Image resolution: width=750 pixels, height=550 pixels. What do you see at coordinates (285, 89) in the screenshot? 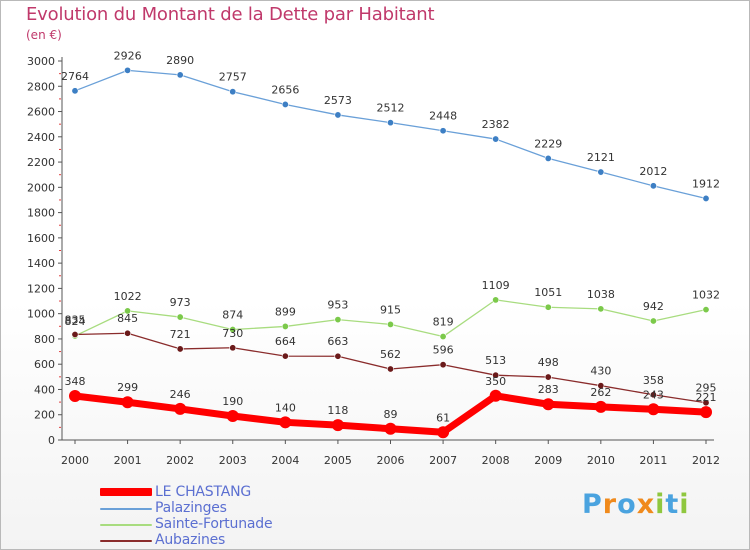
I see `data-label: 2656` at bounding box center [285, 89].